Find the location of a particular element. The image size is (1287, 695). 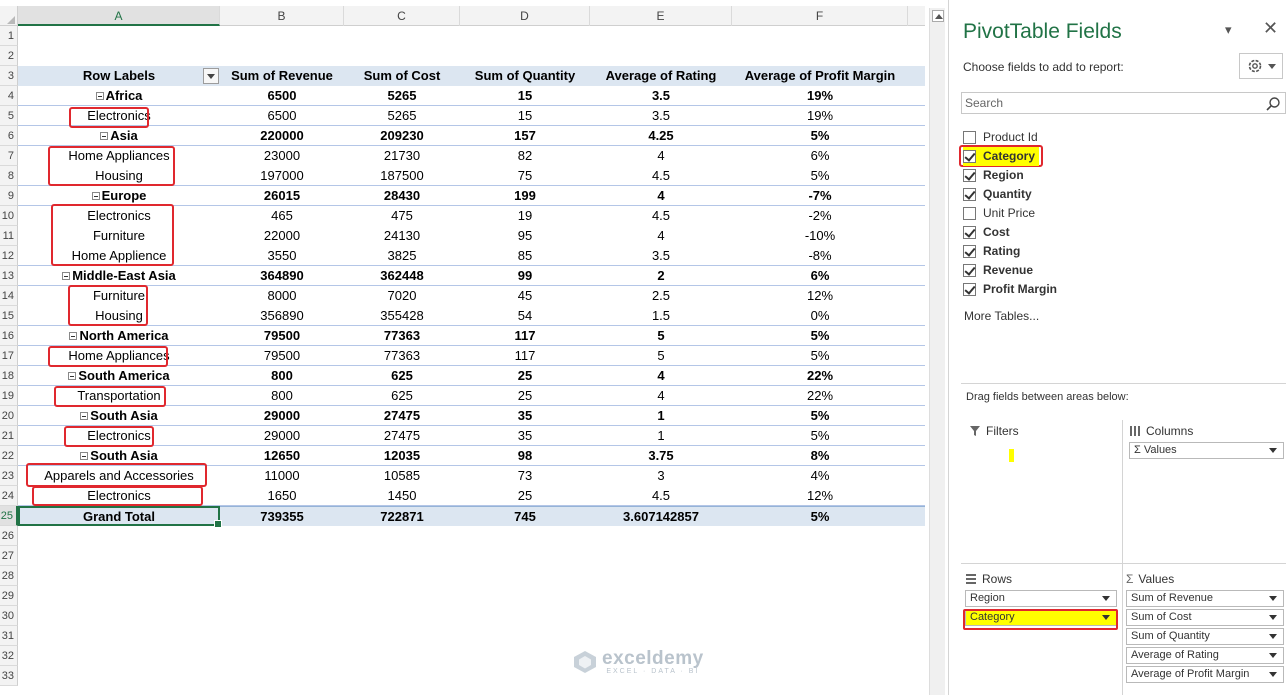

cell-rating: 2.5 is located at coordinates (661, 296).